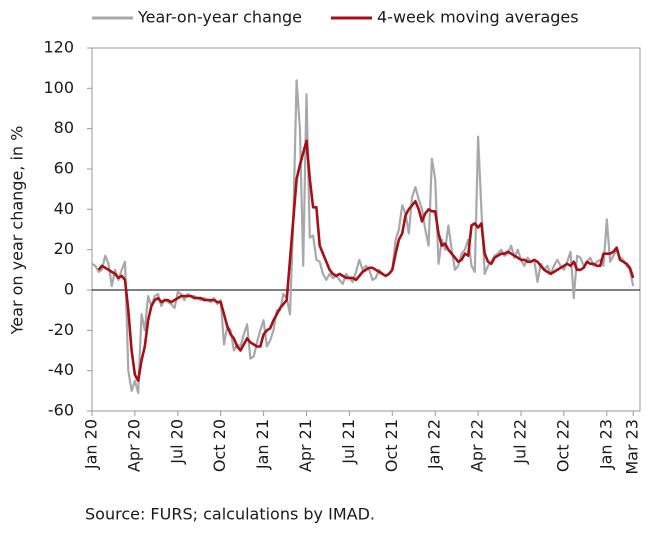  Describe the element at coordinates (262, 444) in the screenshot. I see `x-tick-label: Jan 21` at that location.